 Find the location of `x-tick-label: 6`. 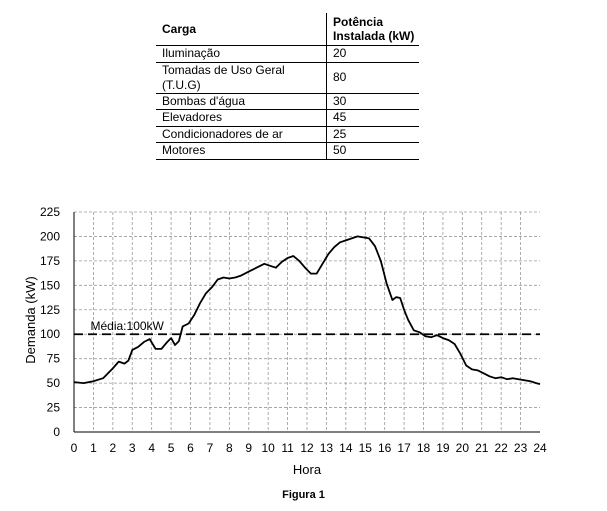

x-tick-label: 6 is located at coordinates (190, 448).